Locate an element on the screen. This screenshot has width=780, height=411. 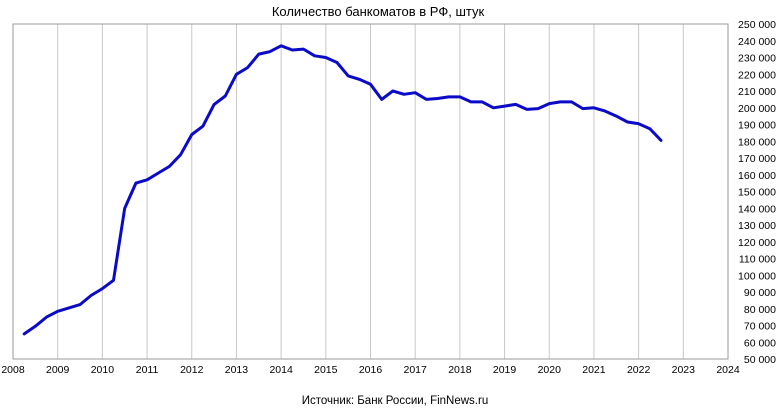
y-tick-label: 230 000 is located at coordinates (757, 59).